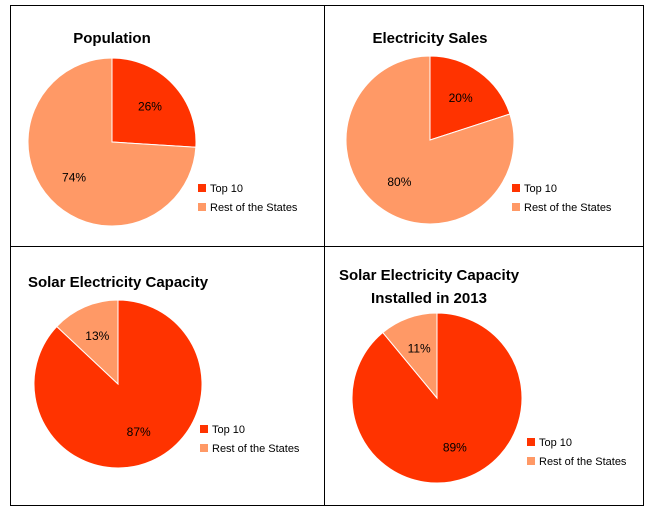 The height and width of the screenshot is (515, 657). Describe the element at coordinates (139, 432) in the screenshot. I see `slice-label: 87%` at that location.